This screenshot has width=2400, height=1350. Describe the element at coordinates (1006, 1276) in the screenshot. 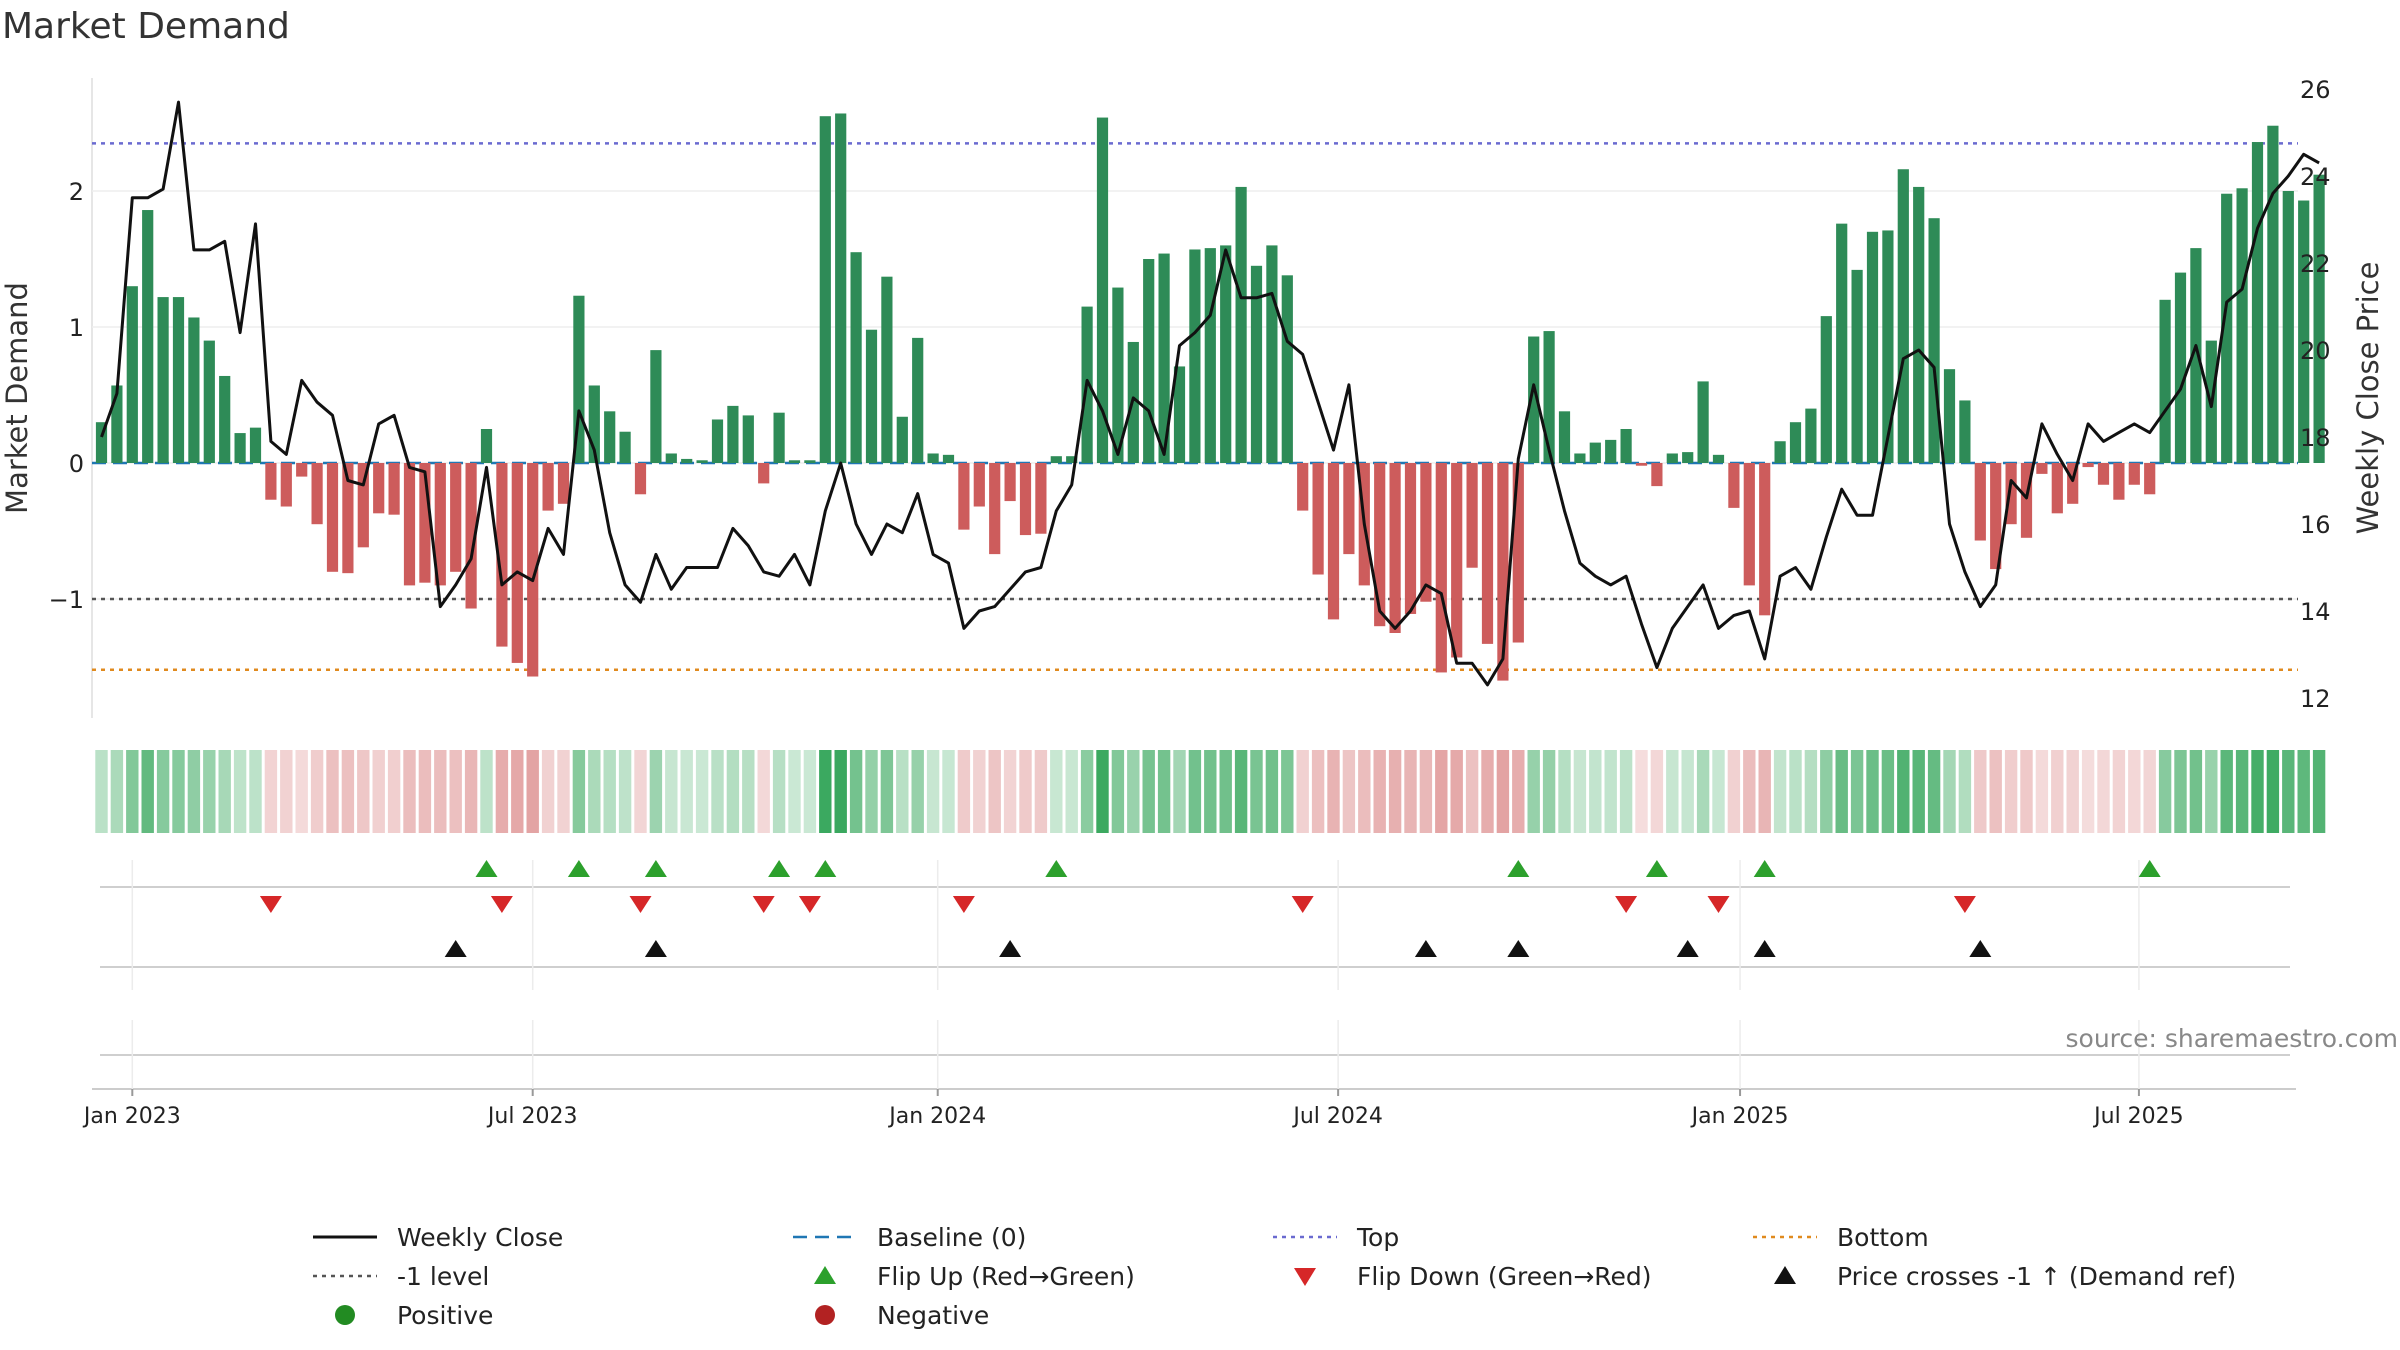

I see `legend-label: Flip Up (Red→Green)` at that location.